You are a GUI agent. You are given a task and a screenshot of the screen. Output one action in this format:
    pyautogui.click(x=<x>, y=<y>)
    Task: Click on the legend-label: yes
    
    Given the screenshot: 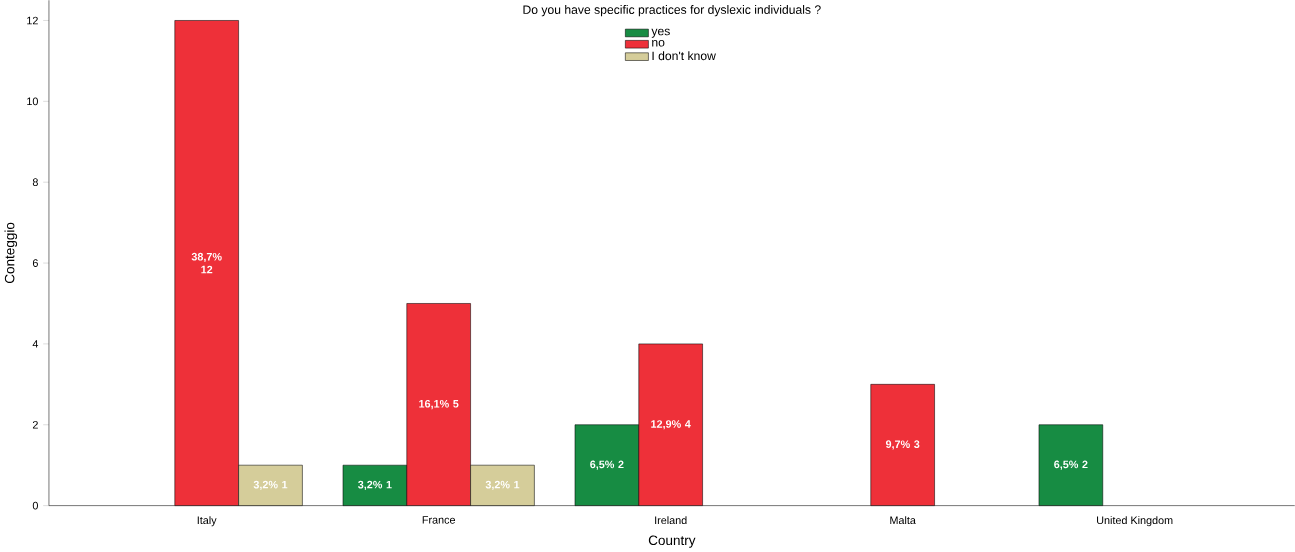 What is the action you would take?
    pyautogui.click(x=660, y=33)
    